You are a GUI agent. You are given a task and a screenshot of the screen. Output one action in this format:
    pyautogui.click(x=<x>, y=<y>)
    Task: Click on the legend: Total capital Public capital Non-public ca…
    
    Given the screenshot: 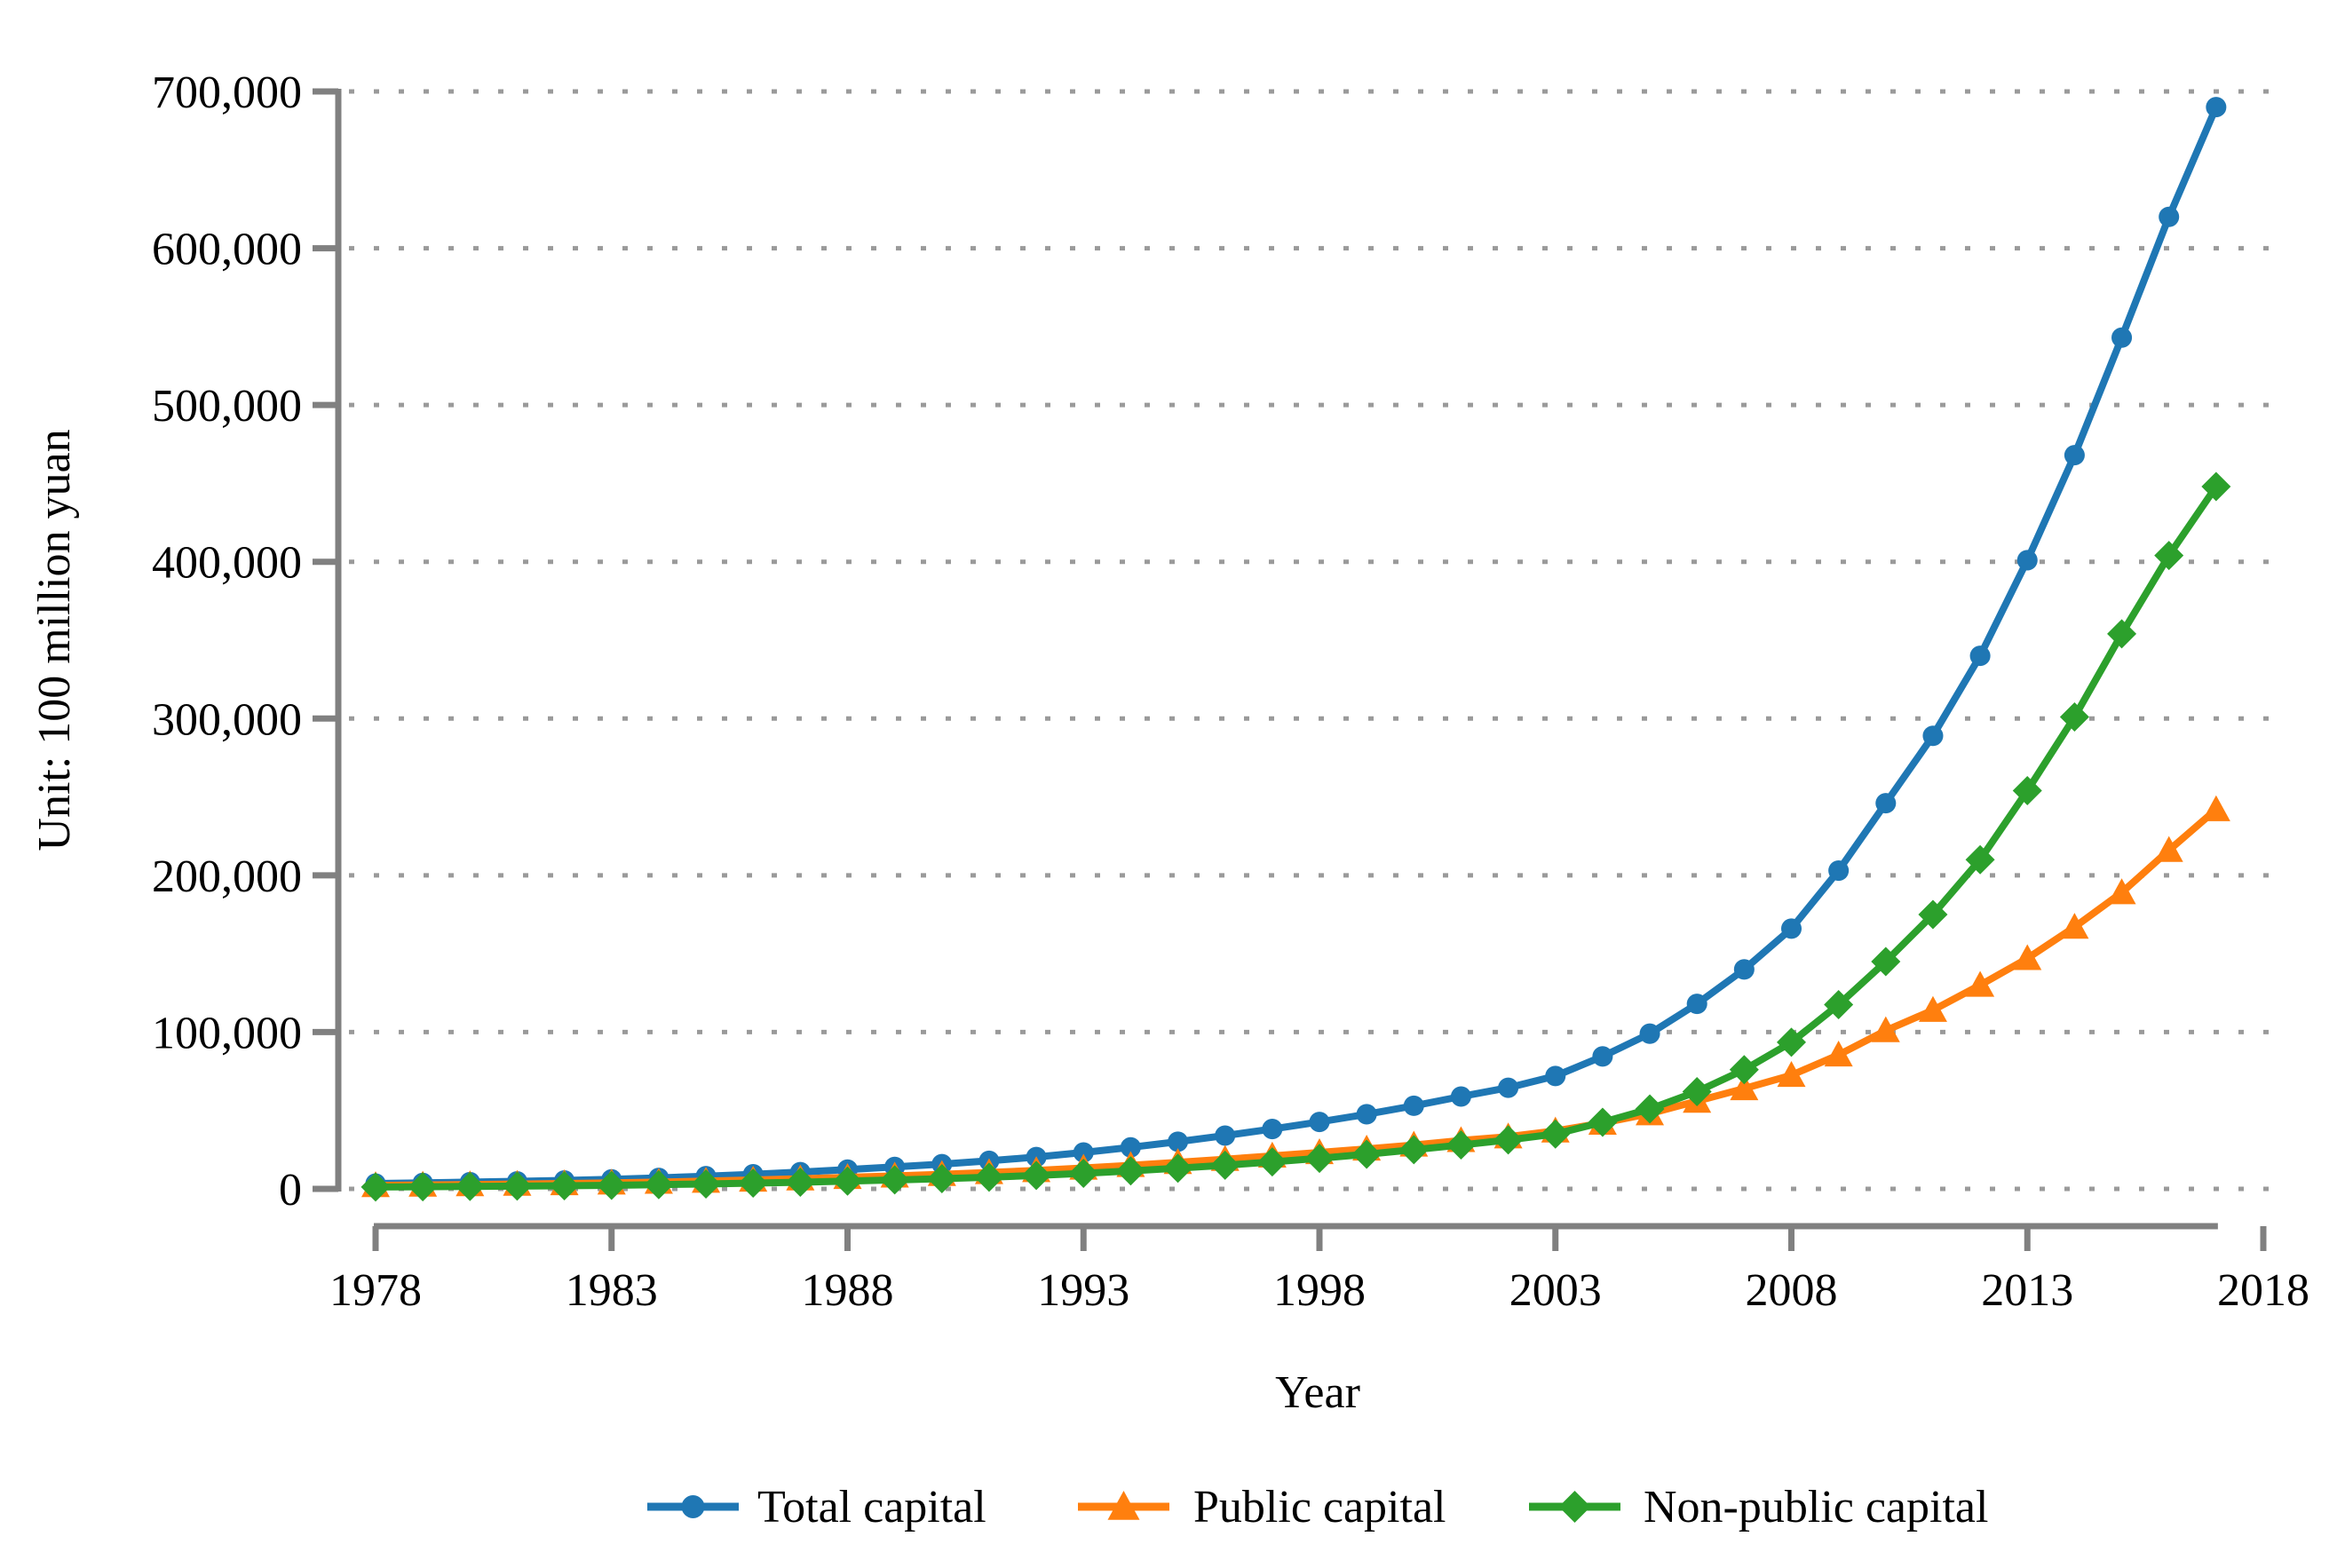 What is the action you would take?
    pyautogui.click(x=1317, y=1507)
    